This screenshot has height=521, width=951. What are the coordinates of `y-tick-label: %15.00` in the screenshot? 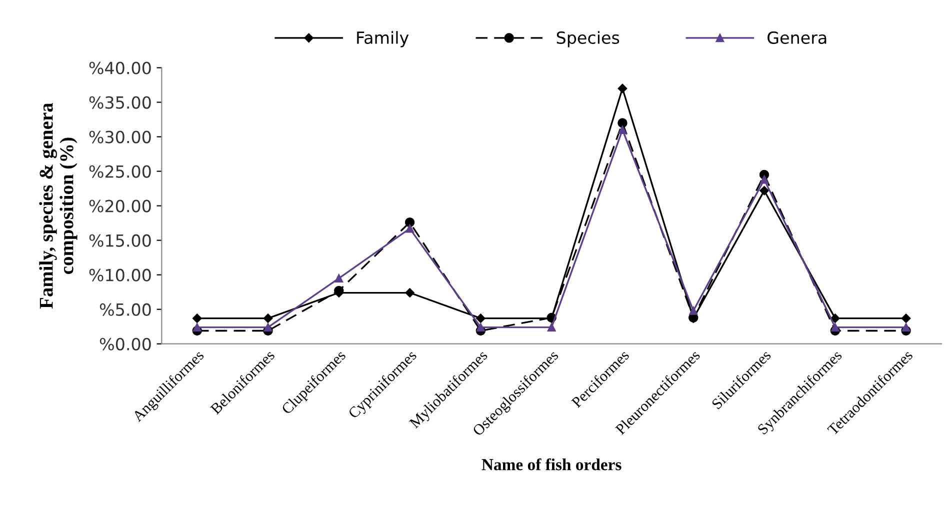 It's located at (120, 240).